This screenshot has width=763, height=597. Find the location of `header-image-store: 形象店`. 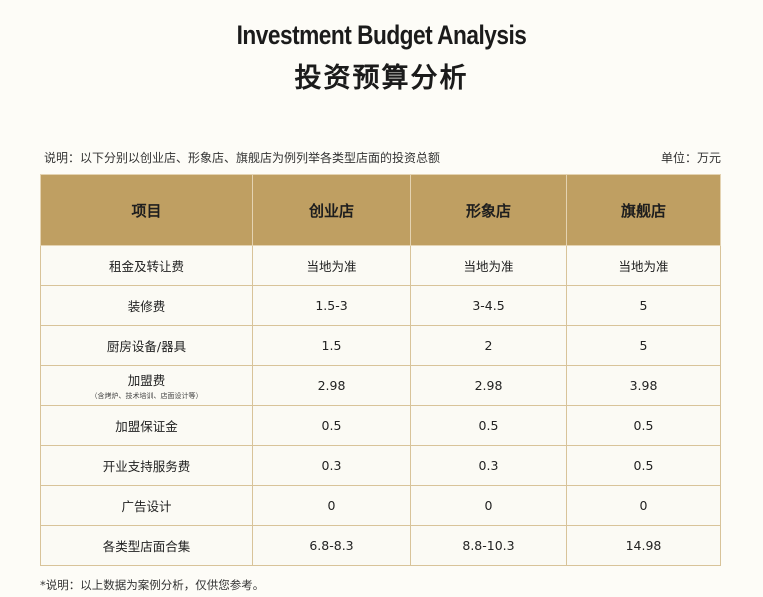

header-image-store: 形象店 is located at coordinates (488, 210).